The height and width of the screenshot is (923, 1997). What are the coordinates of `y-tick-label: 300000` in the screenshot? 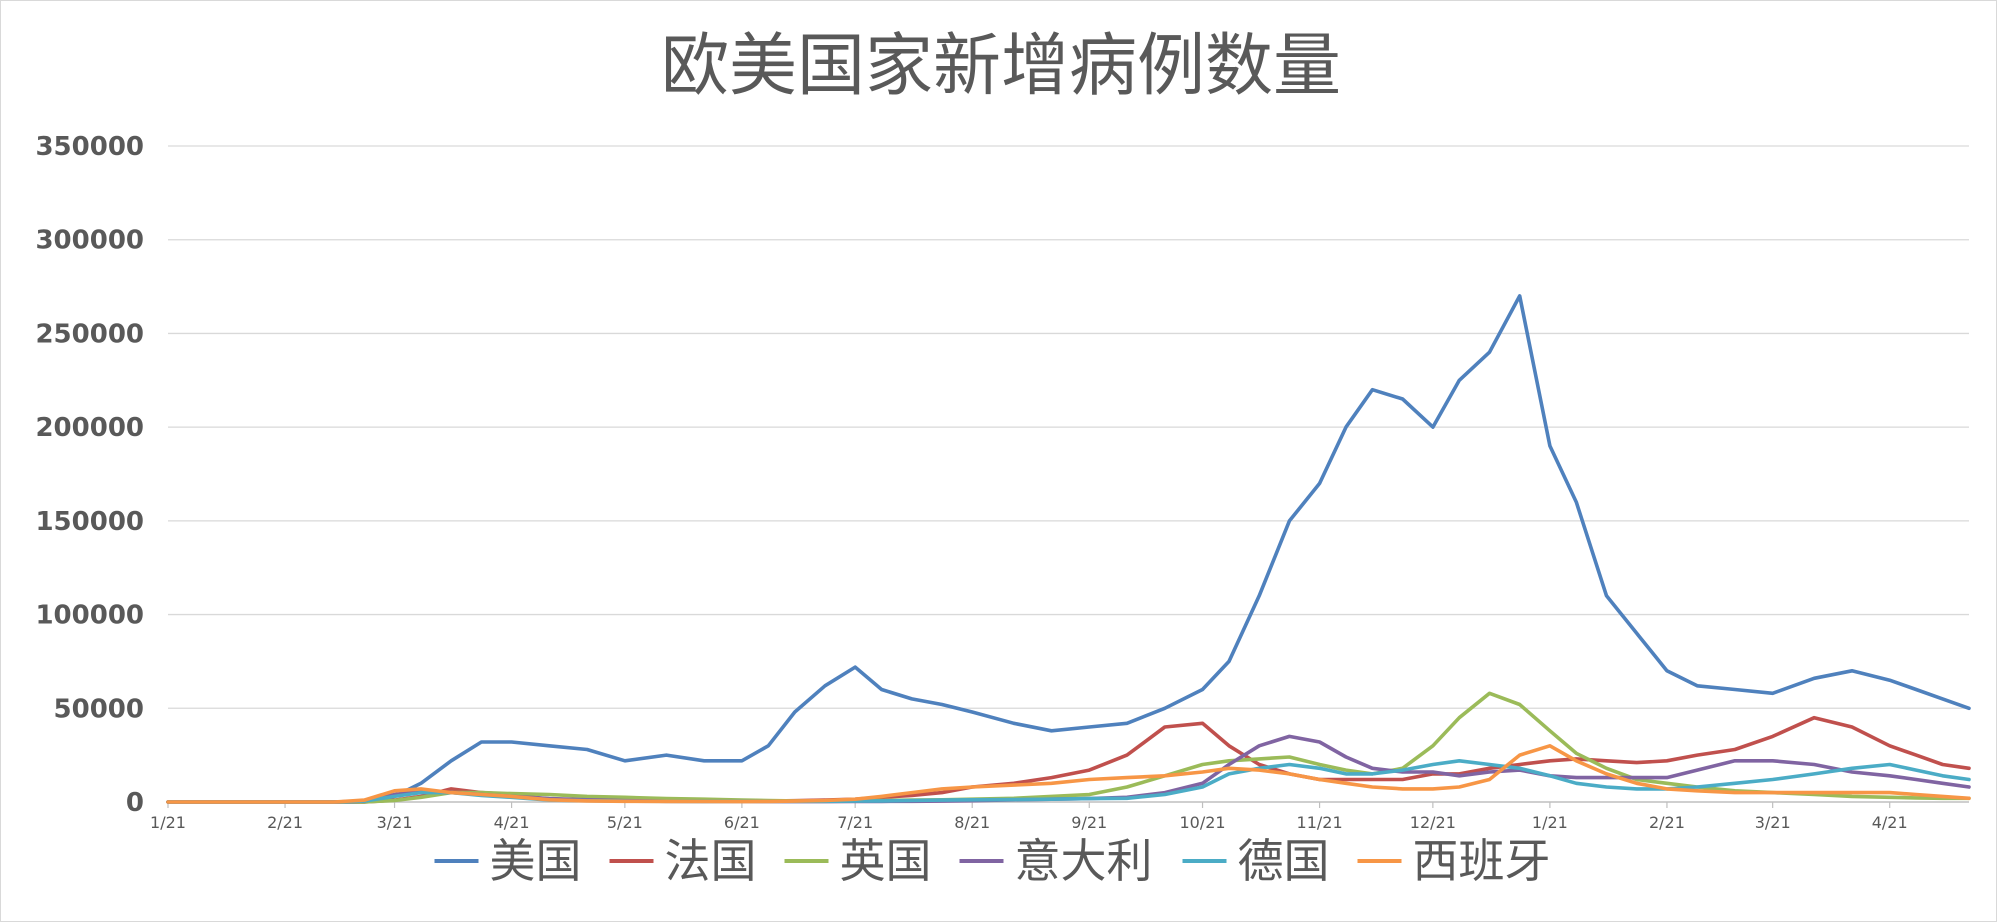 It's located at (89, 241).